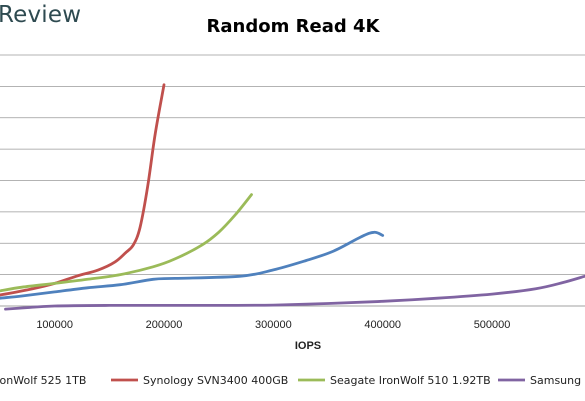  What do you see at coordinates (308, 346) in the screenshot?
I see `x-axis-label: IOPS` at bounding box center [308, 346].